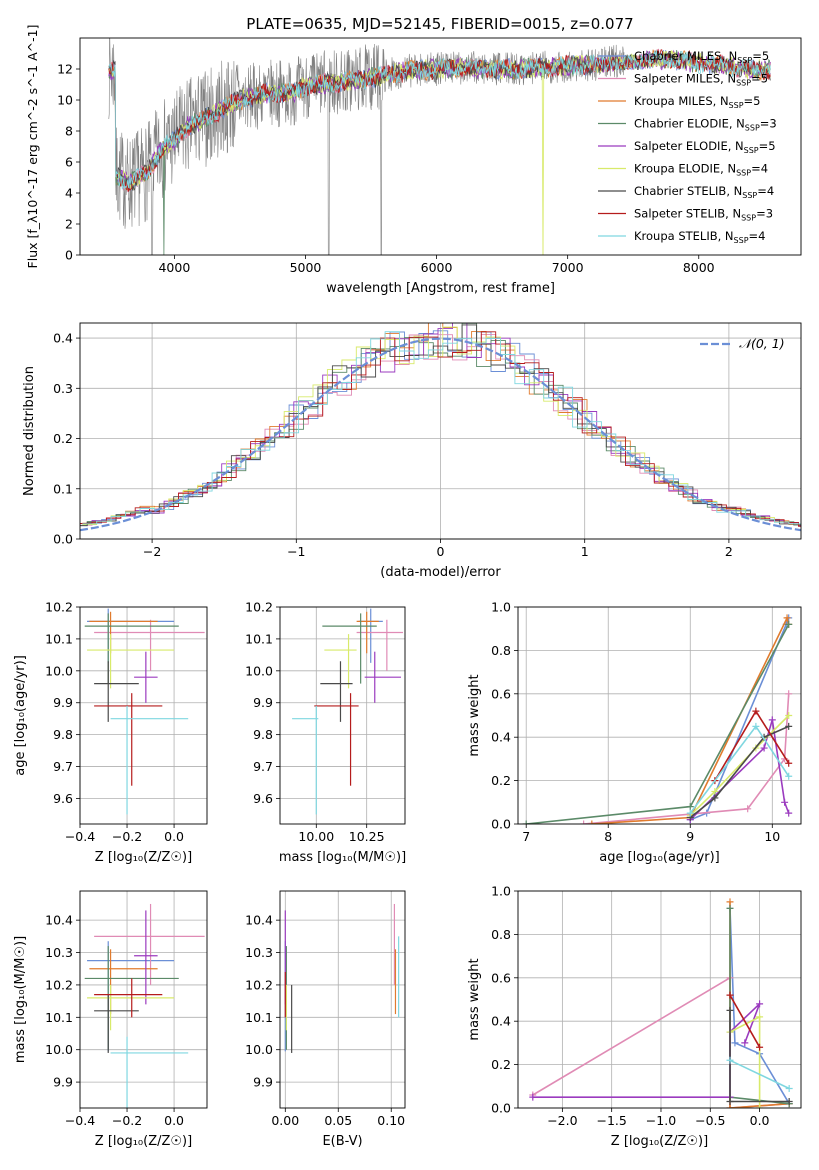  What do you see at coordinates (767, 146) in the screenshot?
I see `legend-label-rest: =5` at bounding box center [767, 146].